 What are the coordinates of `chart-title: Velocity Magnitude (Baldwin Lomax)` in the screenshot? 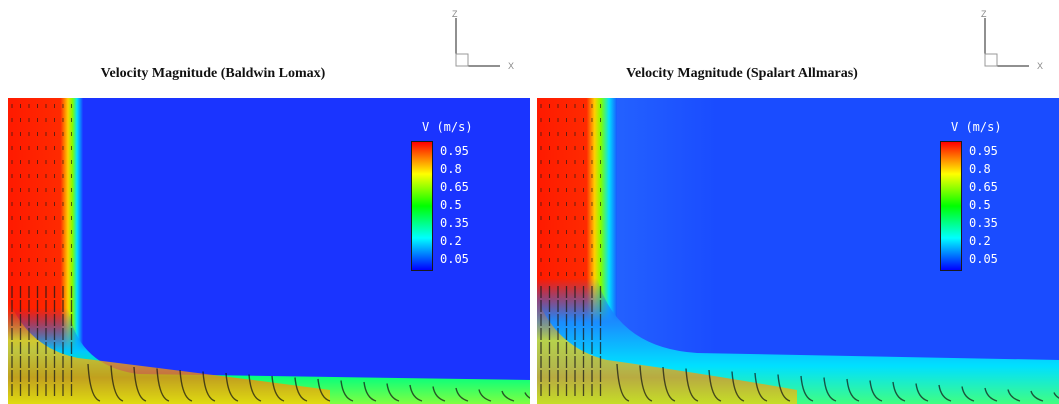 It's located at (213, 73).